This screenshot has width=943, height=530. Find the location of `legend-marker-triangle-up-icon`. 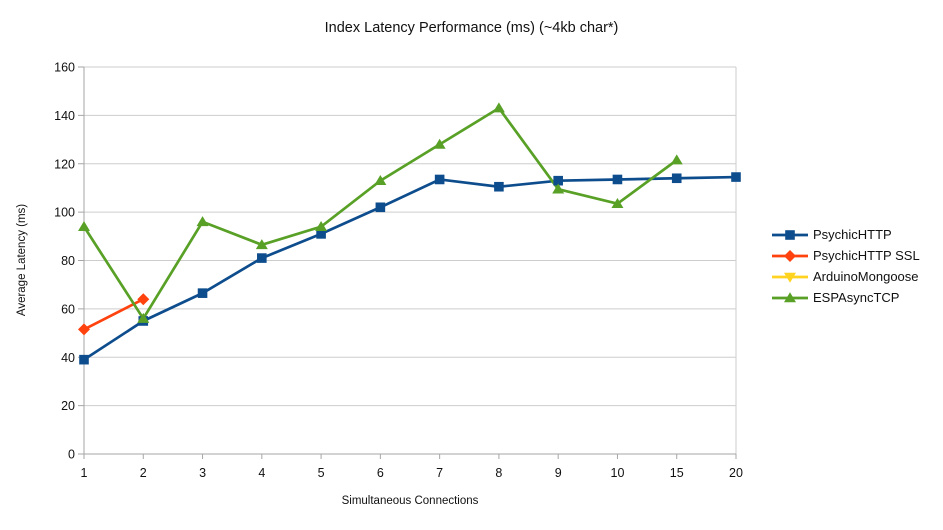

legend-marker-triangle-up-icon is located at coordinates (790, 296).